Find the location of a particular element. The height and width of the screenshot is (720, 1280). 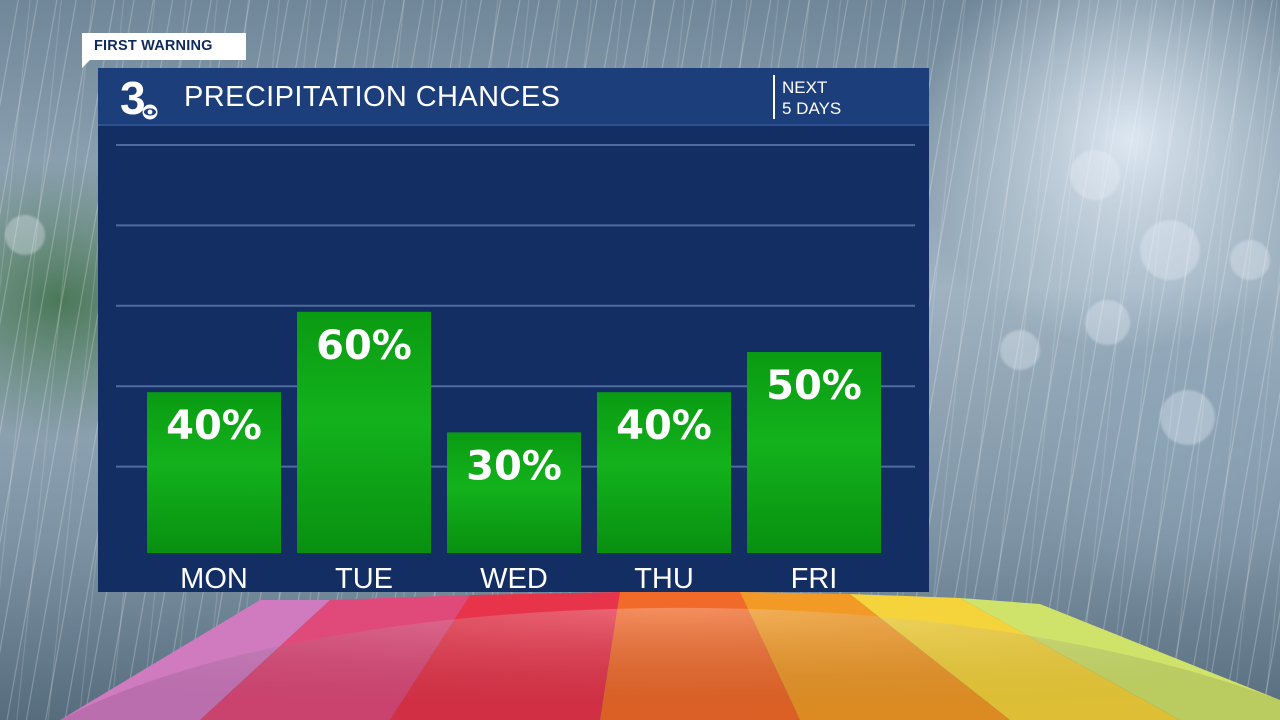

logo-numeral: 3 is located at coordinates (133, 97).